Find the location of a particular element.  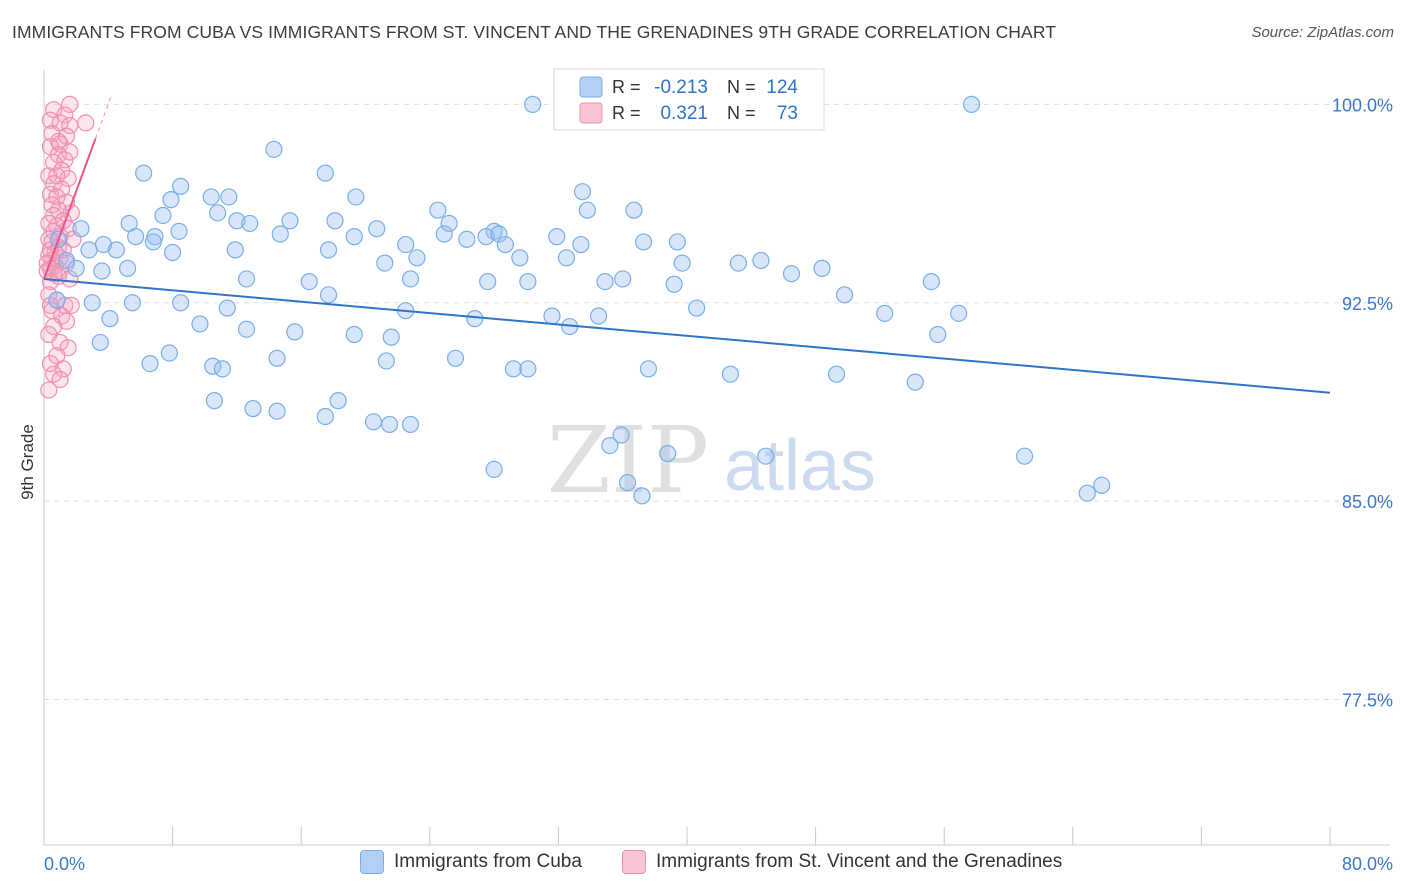

y-tick-label-2: 92.5% is located at coordinates (1367, 304).